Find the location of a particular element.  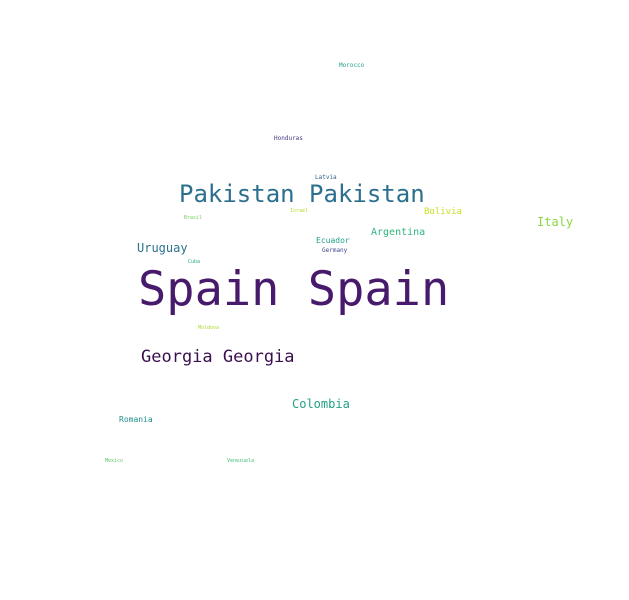

word-germany: Germany is located at coordinates (335, 250).